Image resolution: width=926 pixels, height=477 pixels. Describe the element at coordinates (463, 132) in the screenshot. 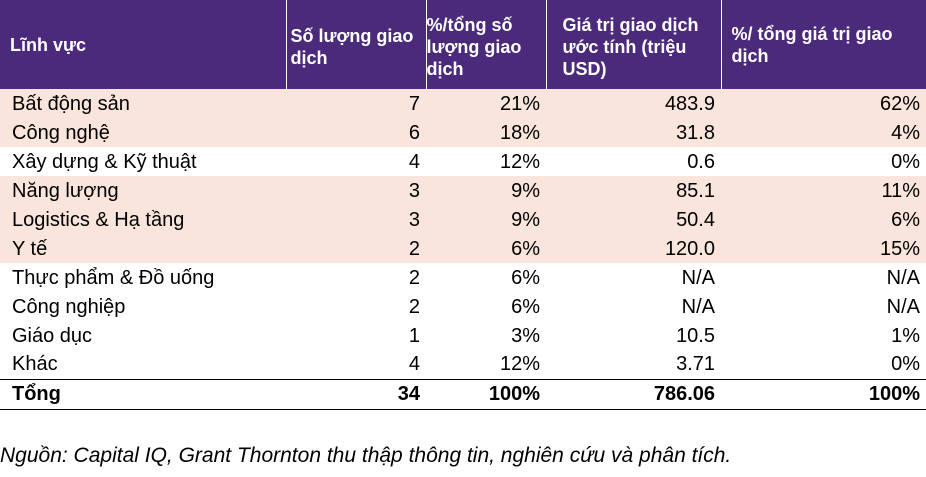

I see `table-row: Công nghệ 6 18% 31.8 4%` at that location.